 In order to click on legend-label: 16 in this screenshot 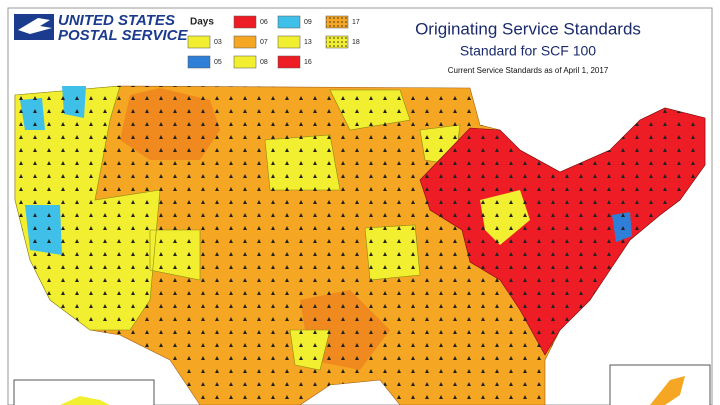, I will do `click(308, 62)`.